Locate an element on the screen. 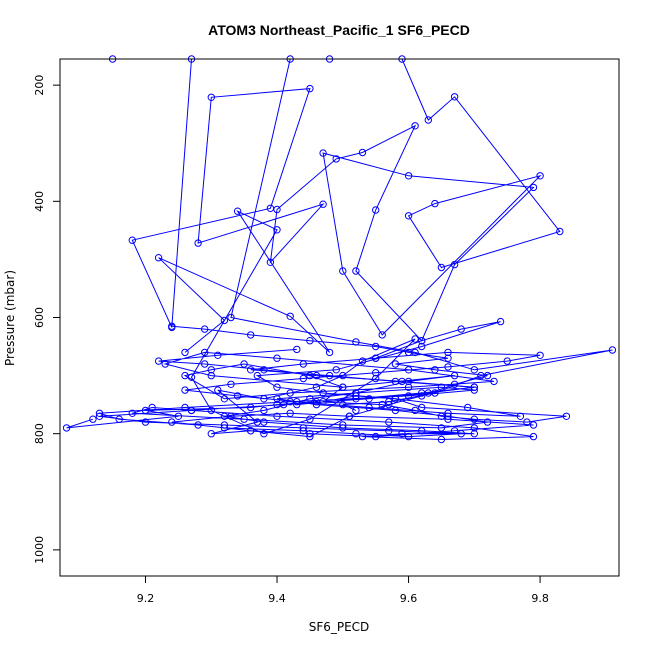  x-tick-label: 9.4 is located at coordinates (277, 598).